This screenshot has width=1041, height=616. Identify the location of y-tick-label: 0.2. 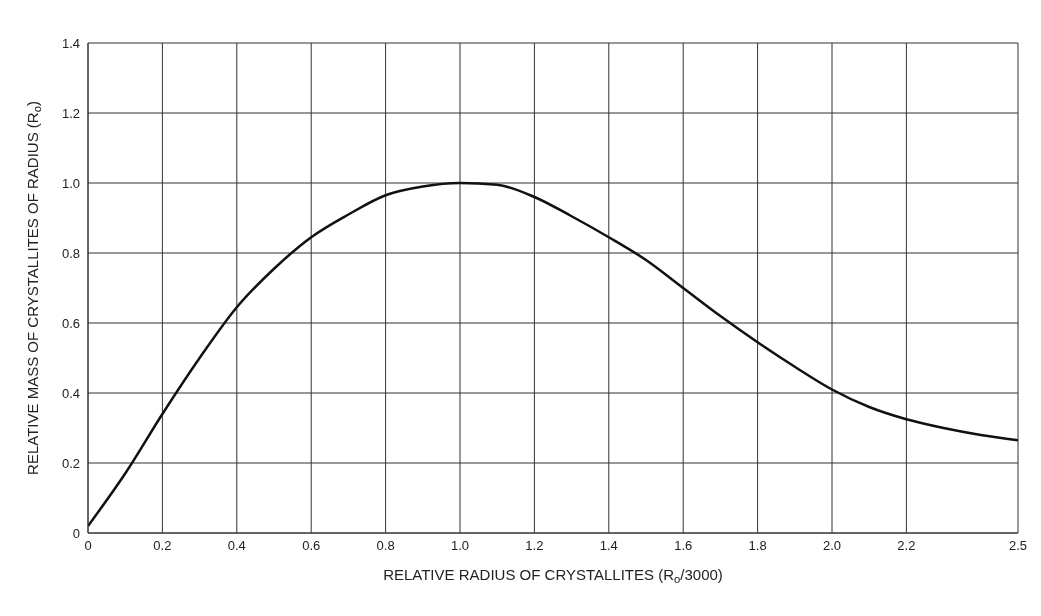
(70, 463).